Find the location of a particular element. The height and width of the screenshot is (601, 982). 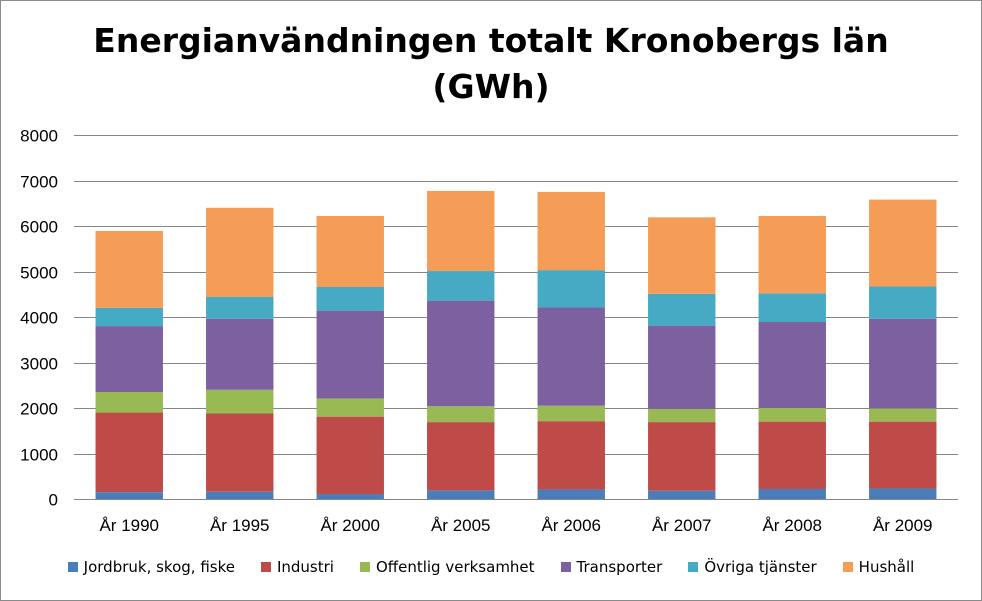

y-tick-label: 3000 is located at coordinates (39, 364).